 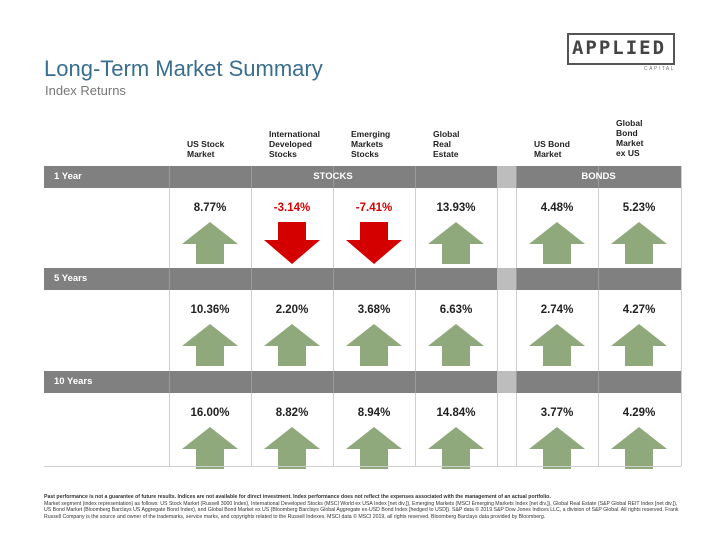 I want to click on return-value: 3.77%, so click(x=557, y=413).